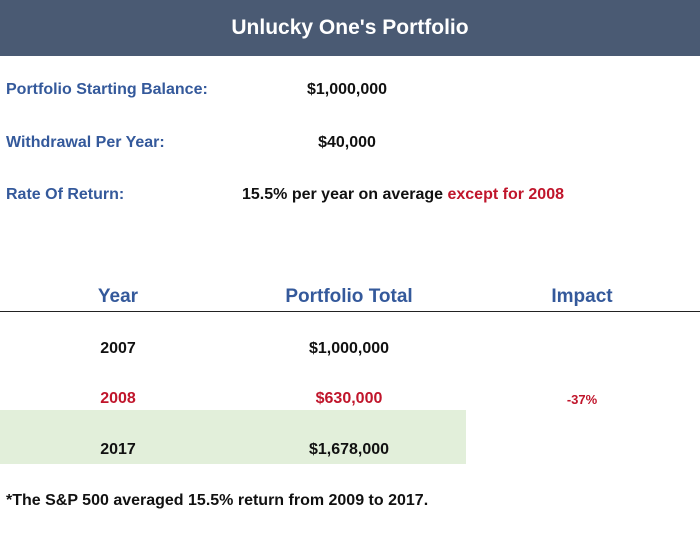 The width and height of the screenshot is (700, 550). What do you see at coordinates (233, 437) in the screenshot?
I see `final-row-highlight` at bounding box center [233, 437].